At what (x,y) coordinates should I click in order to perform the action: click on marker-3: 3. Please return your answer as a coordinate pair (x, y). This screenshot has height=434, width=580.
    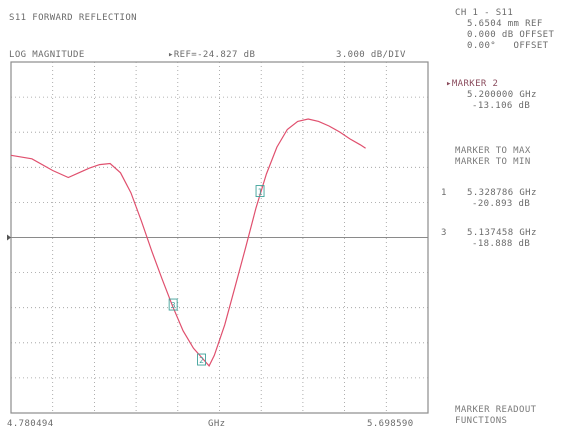
    Looking at the image, I should click on (173, 304).